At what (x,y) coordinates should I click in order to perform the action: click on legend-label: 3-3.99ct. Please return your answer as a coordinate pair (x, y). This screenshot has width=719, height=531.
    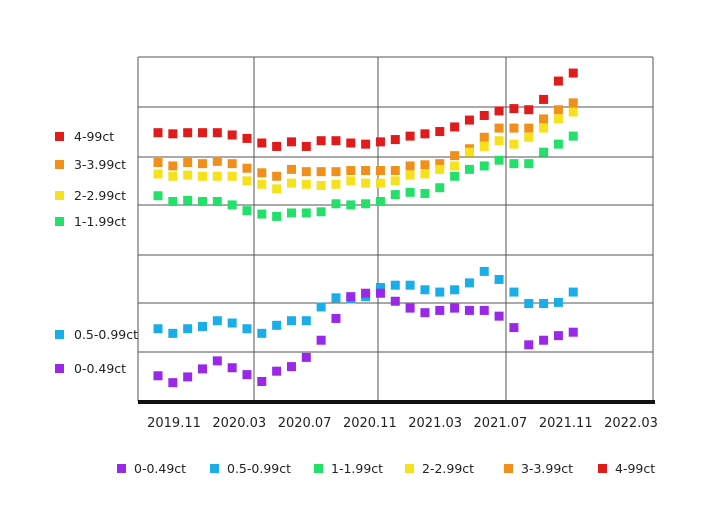
    Looking at the image, I should click on (547, 468).